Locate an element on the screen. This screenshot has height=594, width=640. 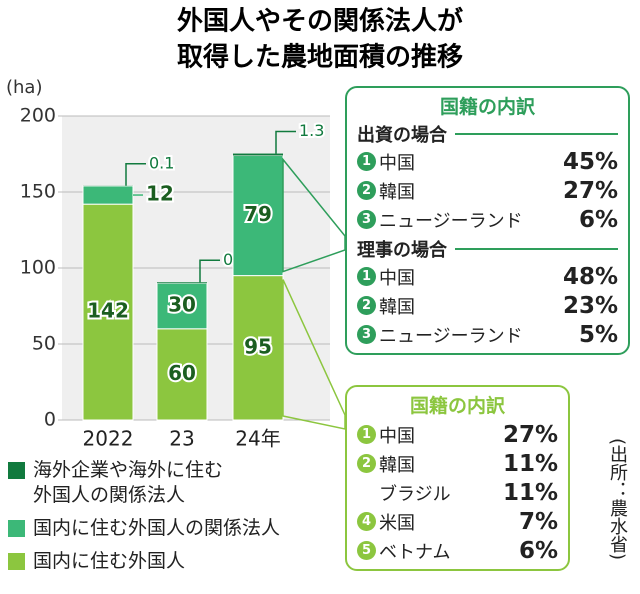
value-label: 142 is located at coordinates (108, 311).